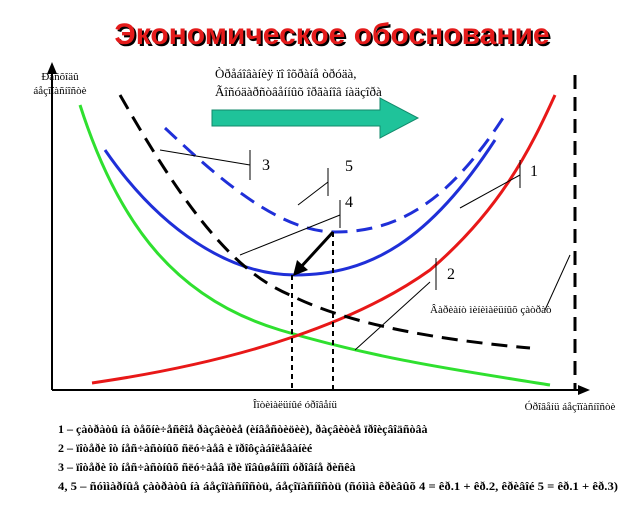  Describe the element at coordinates (570, 407) in the screenshot. I see `x-label: Óðîâåíü áåçîïàñíîñòè` at that location.